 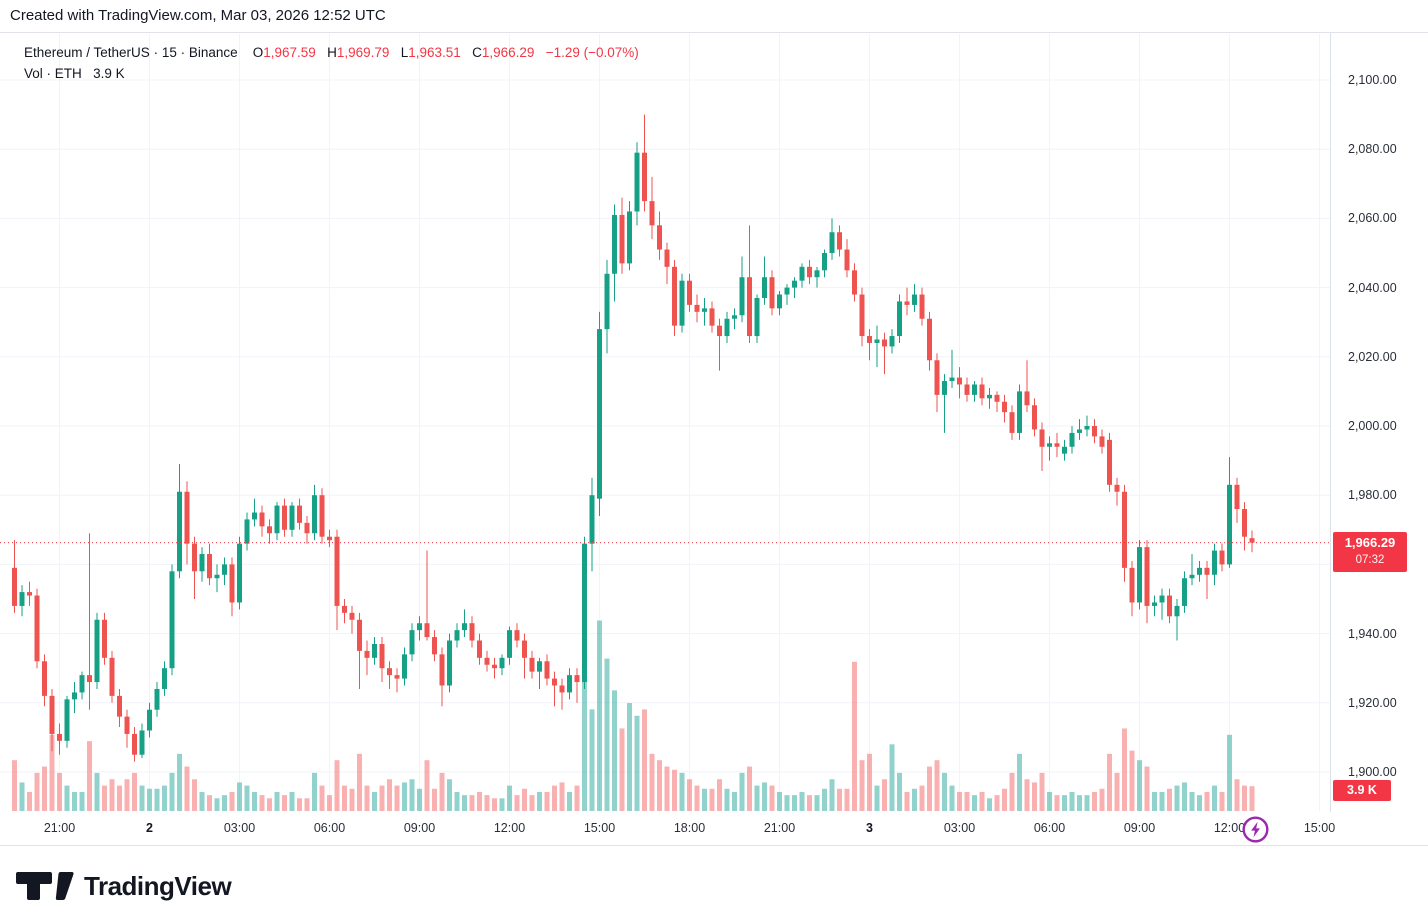 I want to click on price-axis-label: 2,100.00, so click(x=1372, y=80).